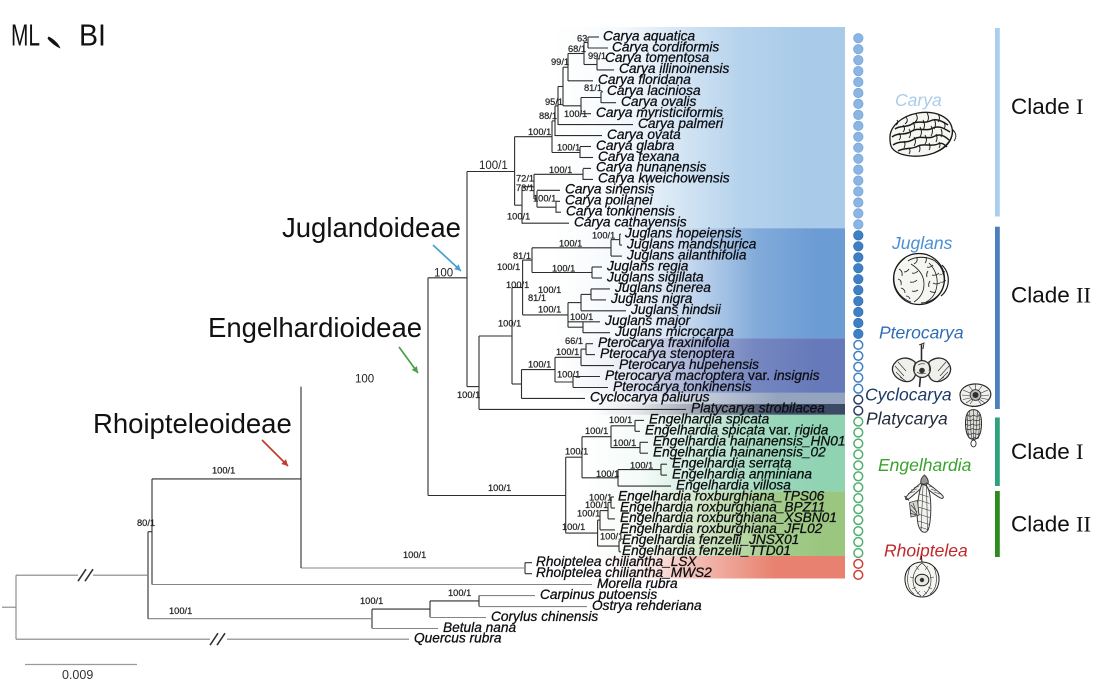  Describe the element at coordinates (926, 551) in the screenshot. I see `svg-text: Rhoiptelea` at that location.